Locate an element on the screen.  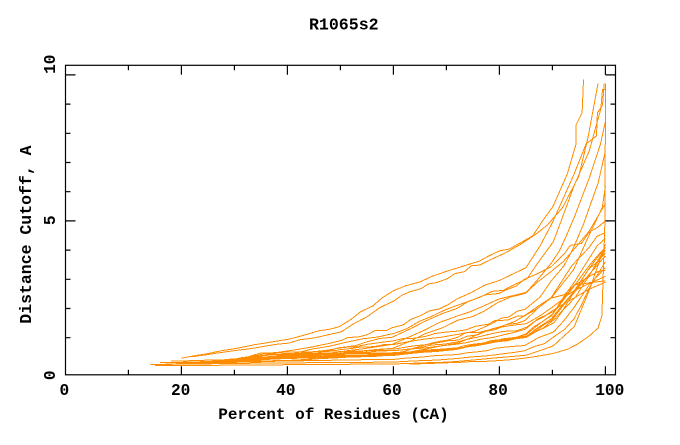
svg-text: 80 is located at coordinates (497, 391).